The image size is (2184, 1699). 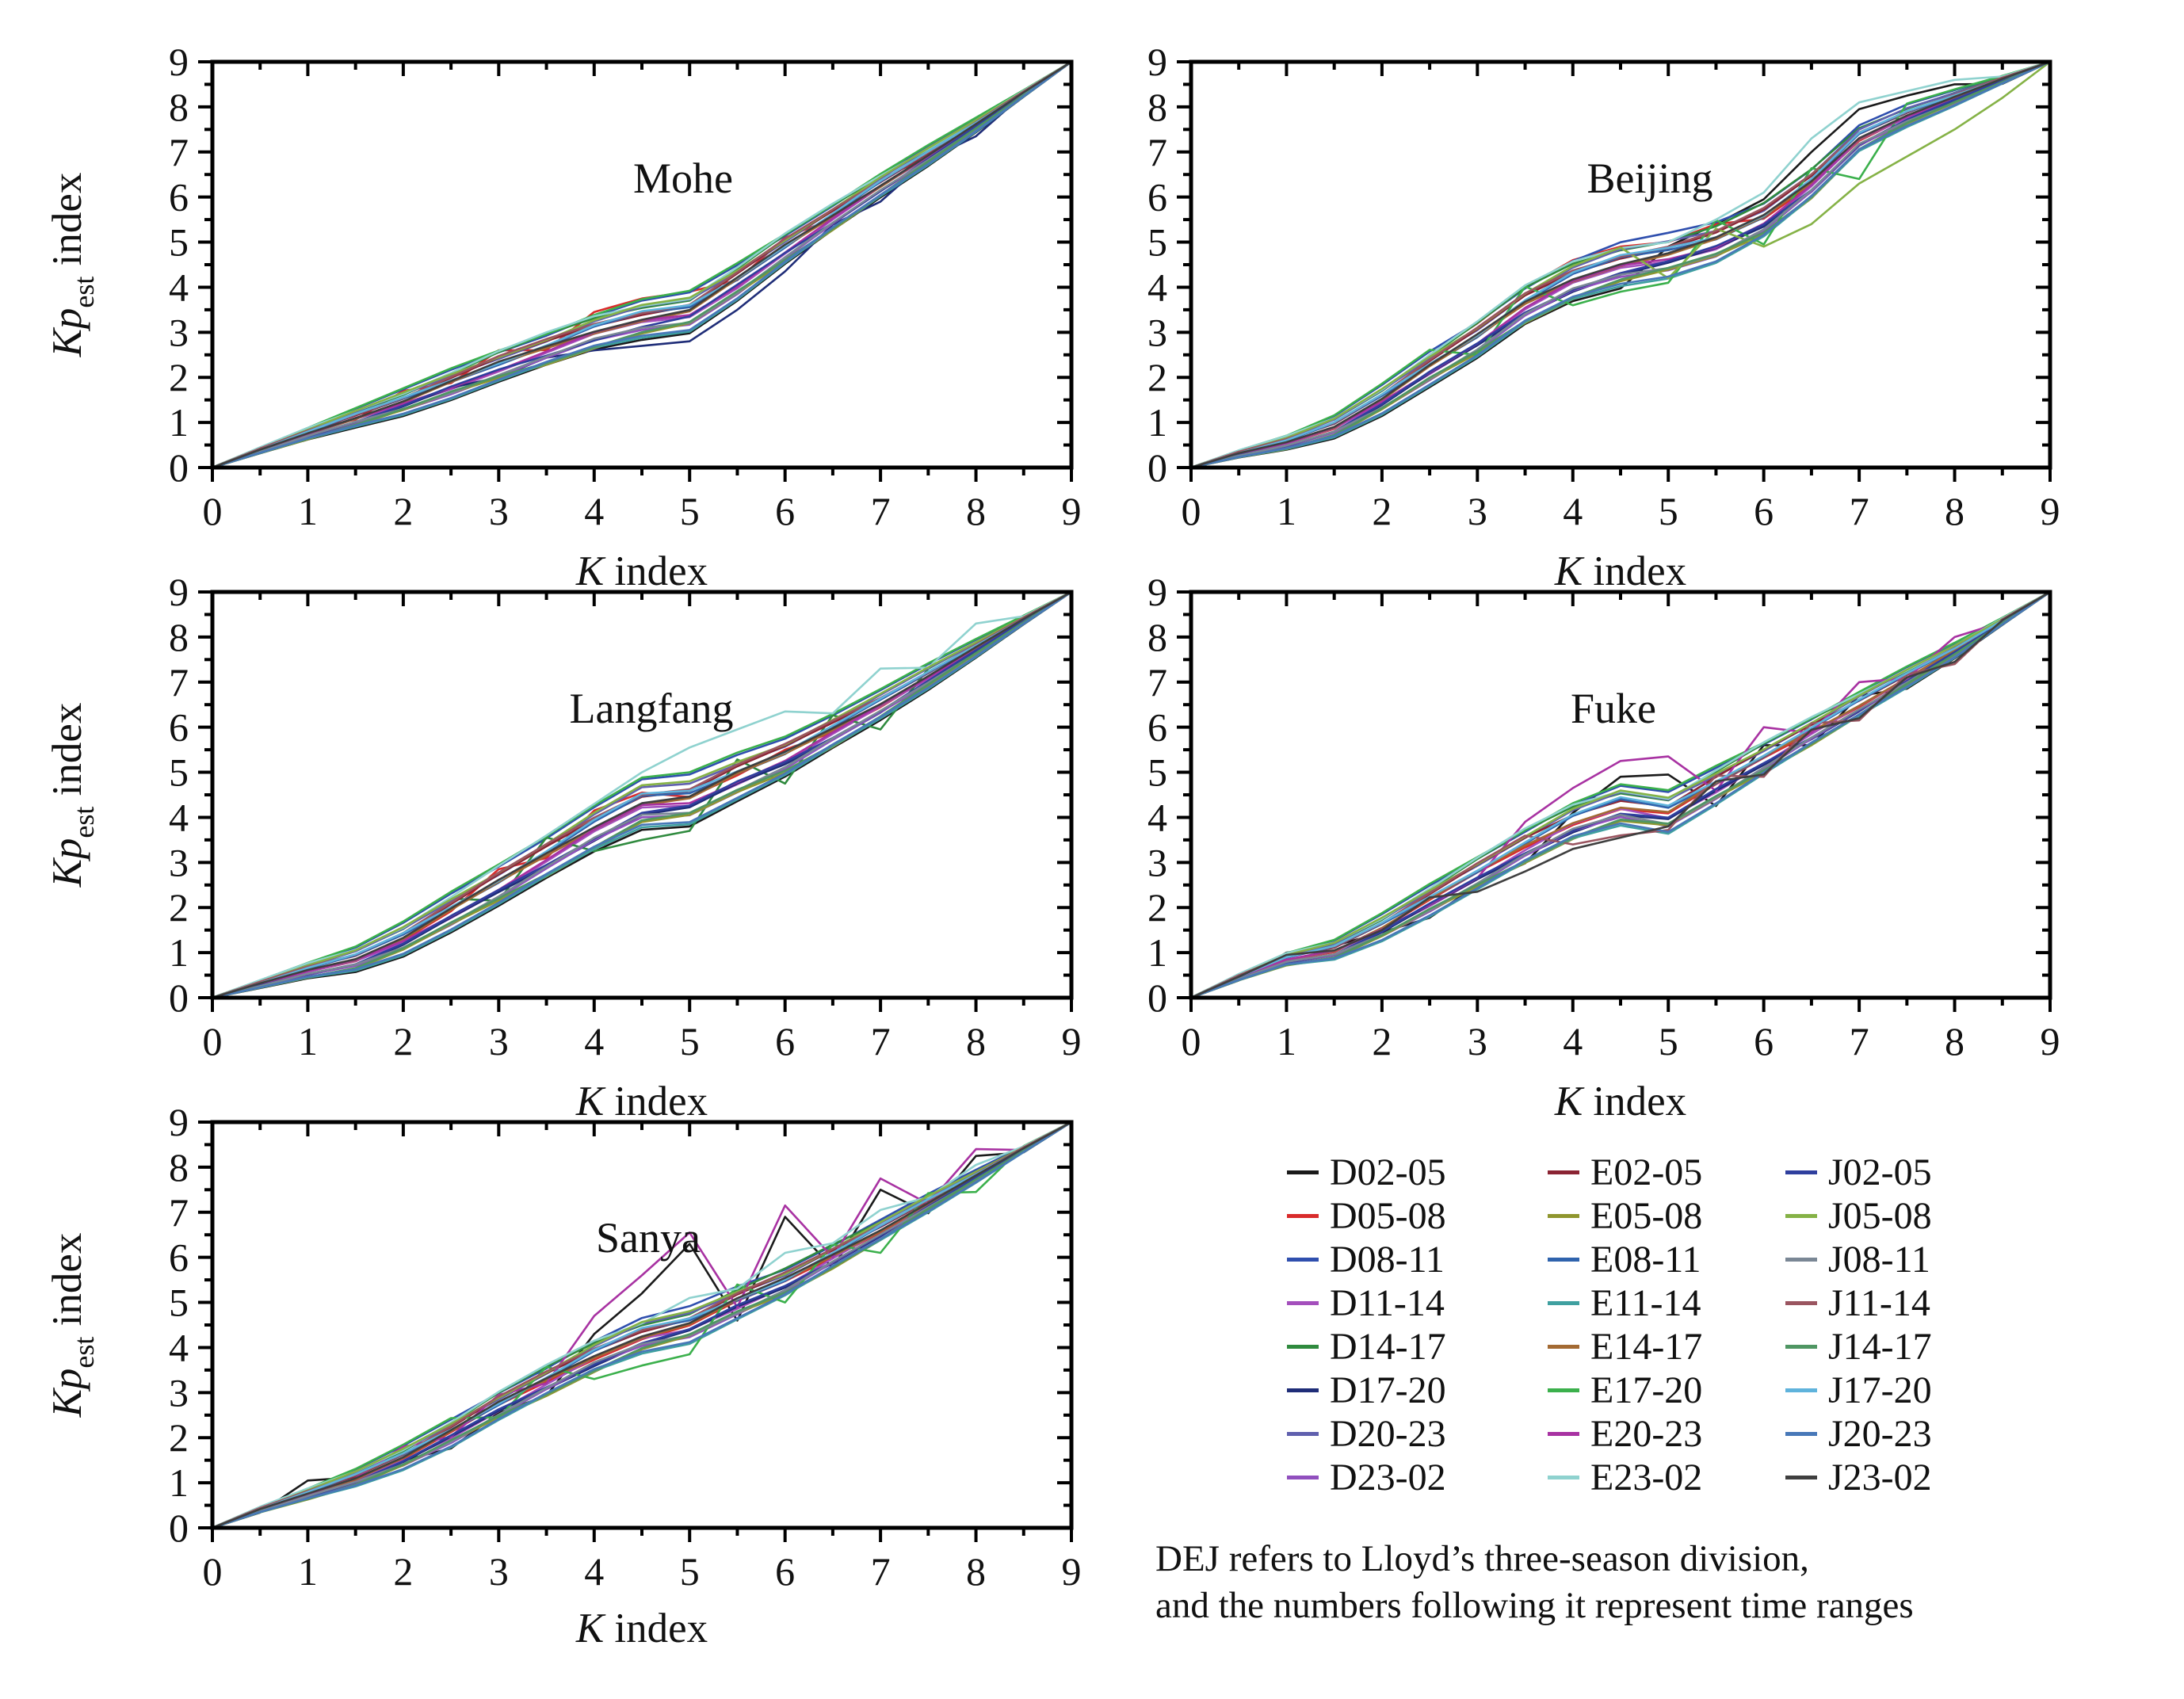 I want to click on plot-title-langfang: Langfang, so click(x=652, y=708).